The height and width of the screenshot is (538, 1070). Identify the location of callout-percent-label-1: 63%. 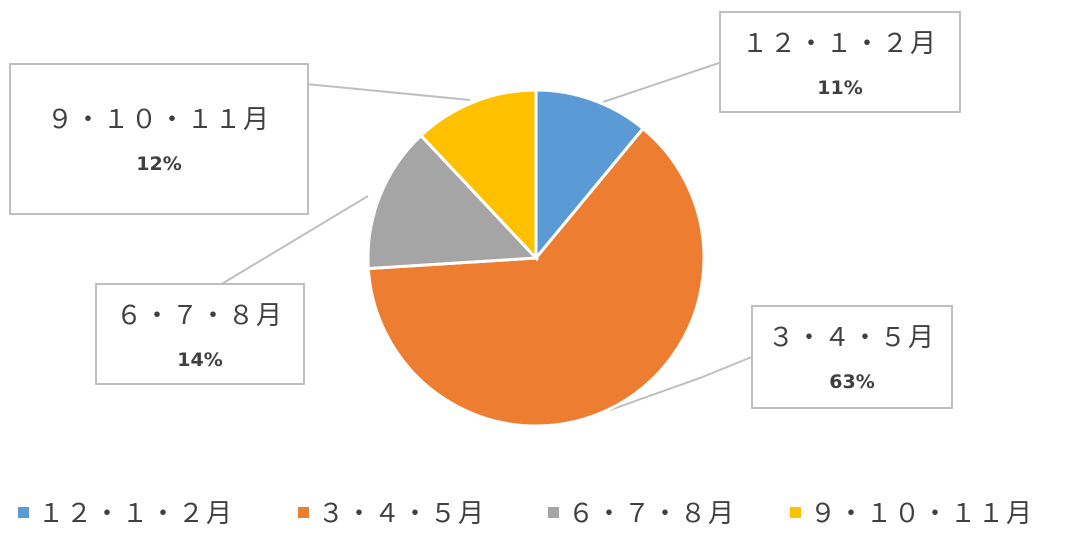
(851, 382).